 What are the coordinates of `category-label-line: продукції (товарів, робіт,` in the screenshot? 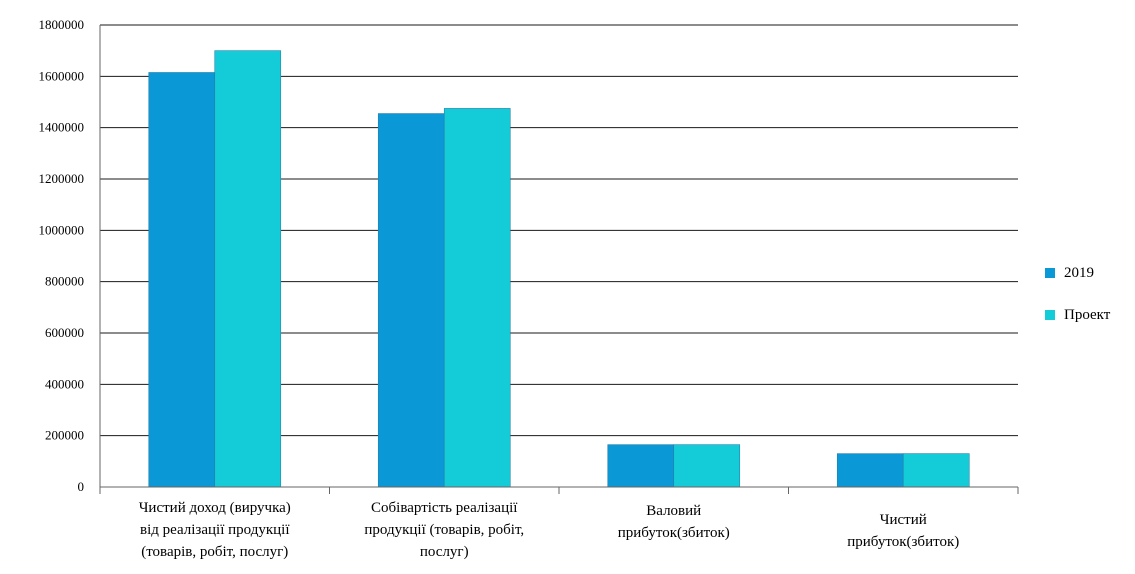 It's located at (444, 530).